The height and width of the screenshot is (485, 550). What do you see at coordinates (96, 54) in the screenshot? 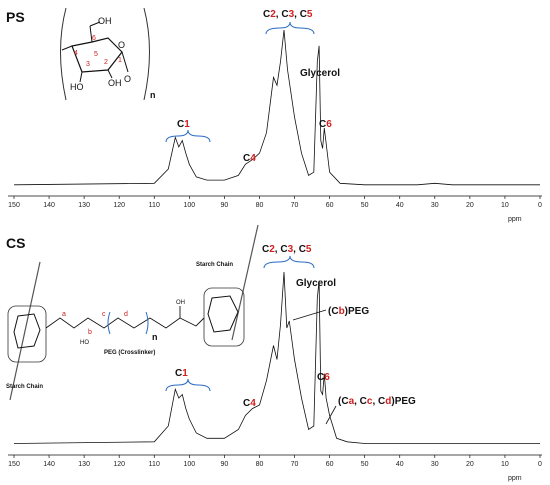
I see `ps-atom-5: 5` at bounding box center [96, 54].